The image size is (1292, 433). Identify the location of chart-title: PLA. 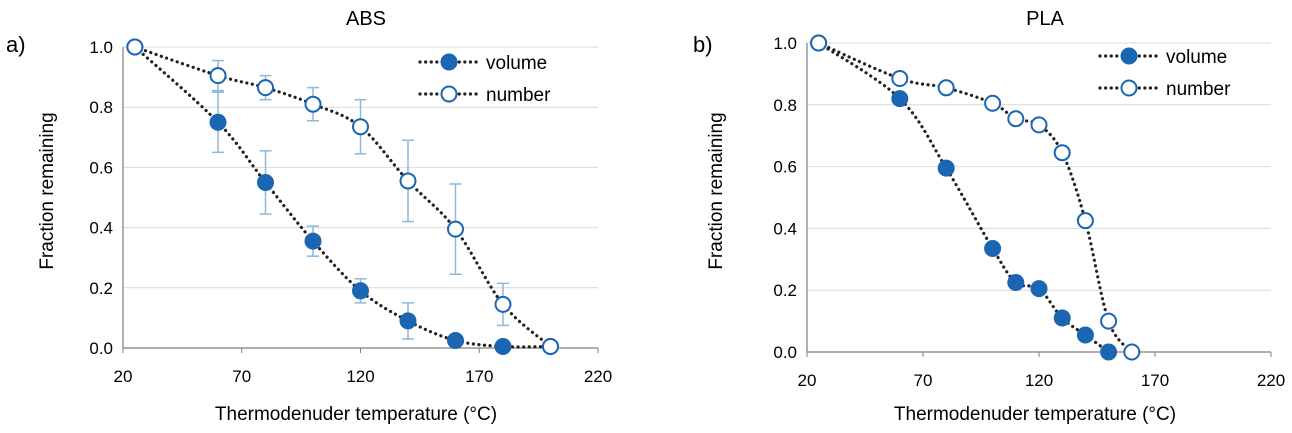
(1045, 19).